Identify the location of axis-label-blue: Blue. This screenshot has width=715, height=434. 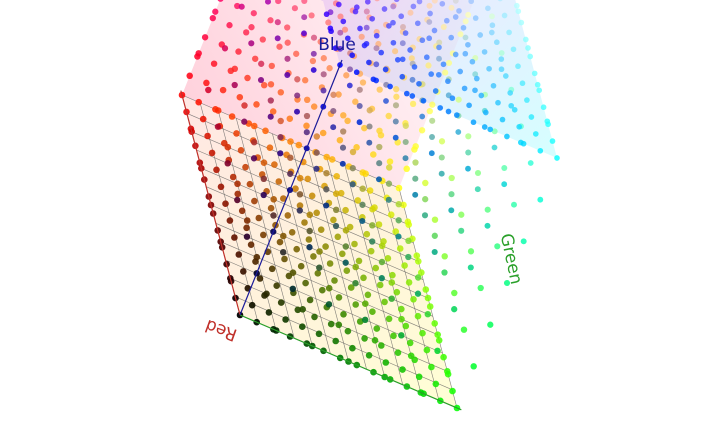
(337, 45).